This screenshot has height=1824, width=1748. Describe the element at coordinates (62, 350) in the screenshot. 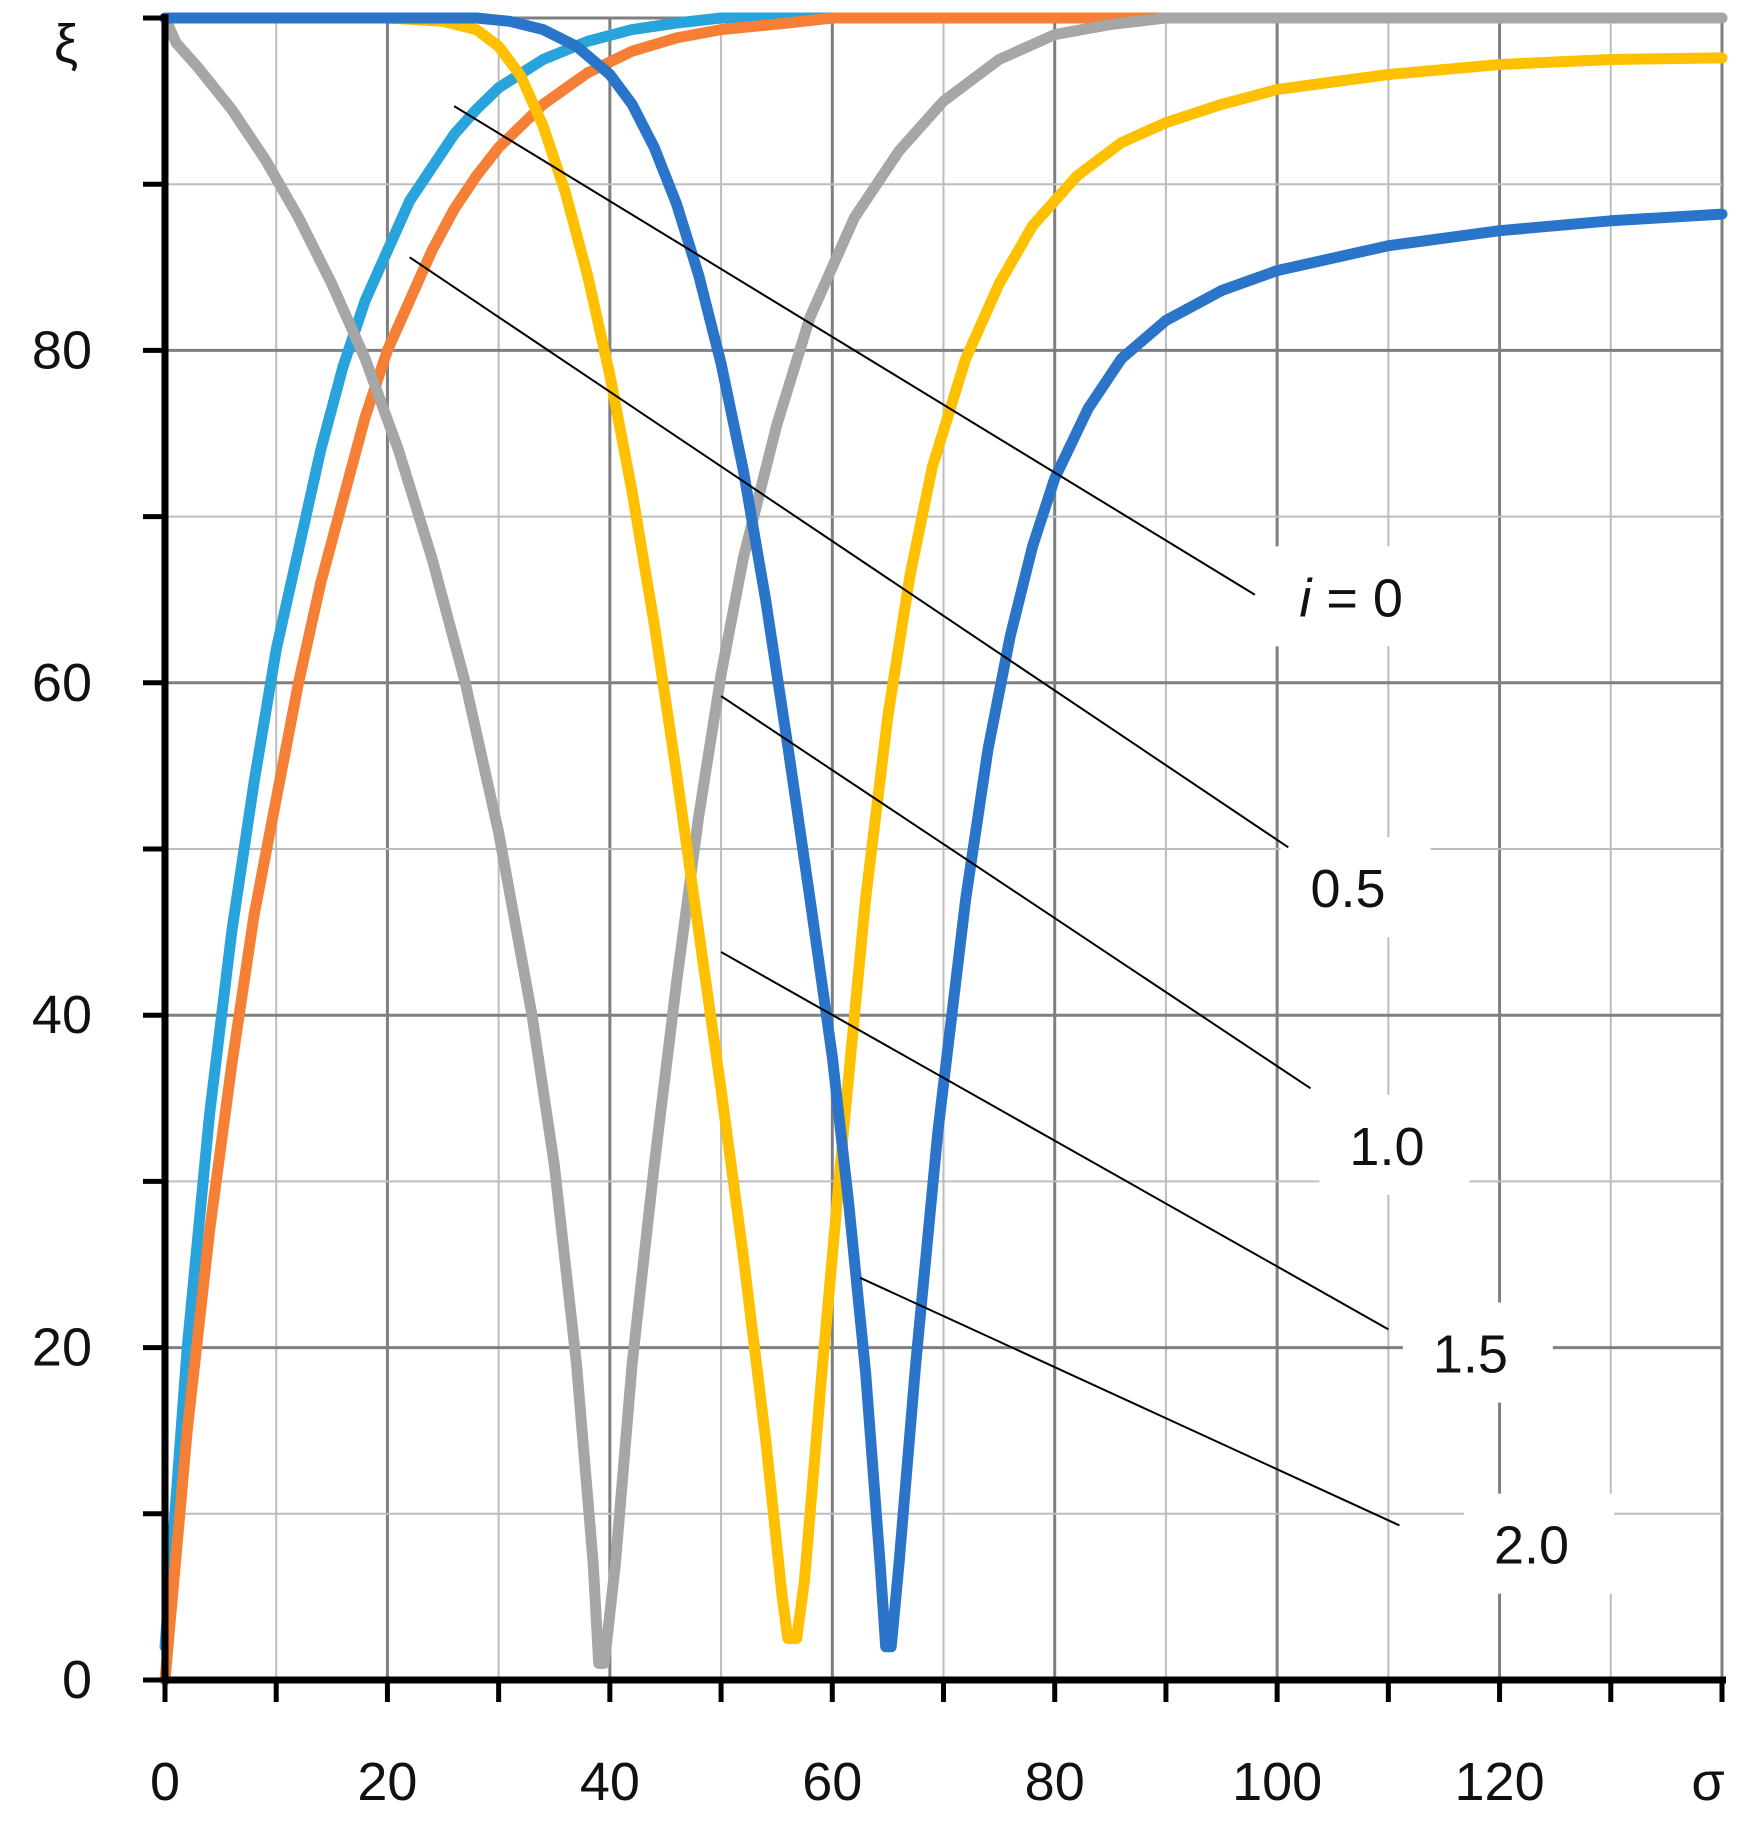

I see `y-tick-label: 80` at that location.